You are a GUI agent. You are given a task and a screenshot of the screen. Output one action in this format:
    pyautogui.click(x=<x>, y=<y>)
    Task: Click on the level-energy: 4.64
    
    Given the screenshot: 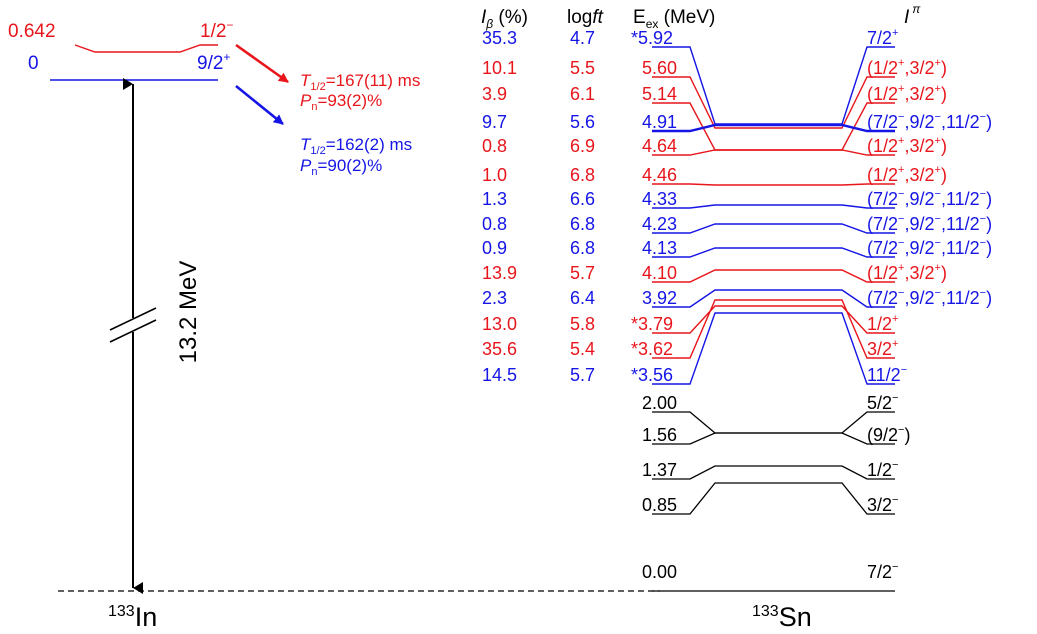 What is the action you would take?
    pyautogui.click(x=659, y=146)
    